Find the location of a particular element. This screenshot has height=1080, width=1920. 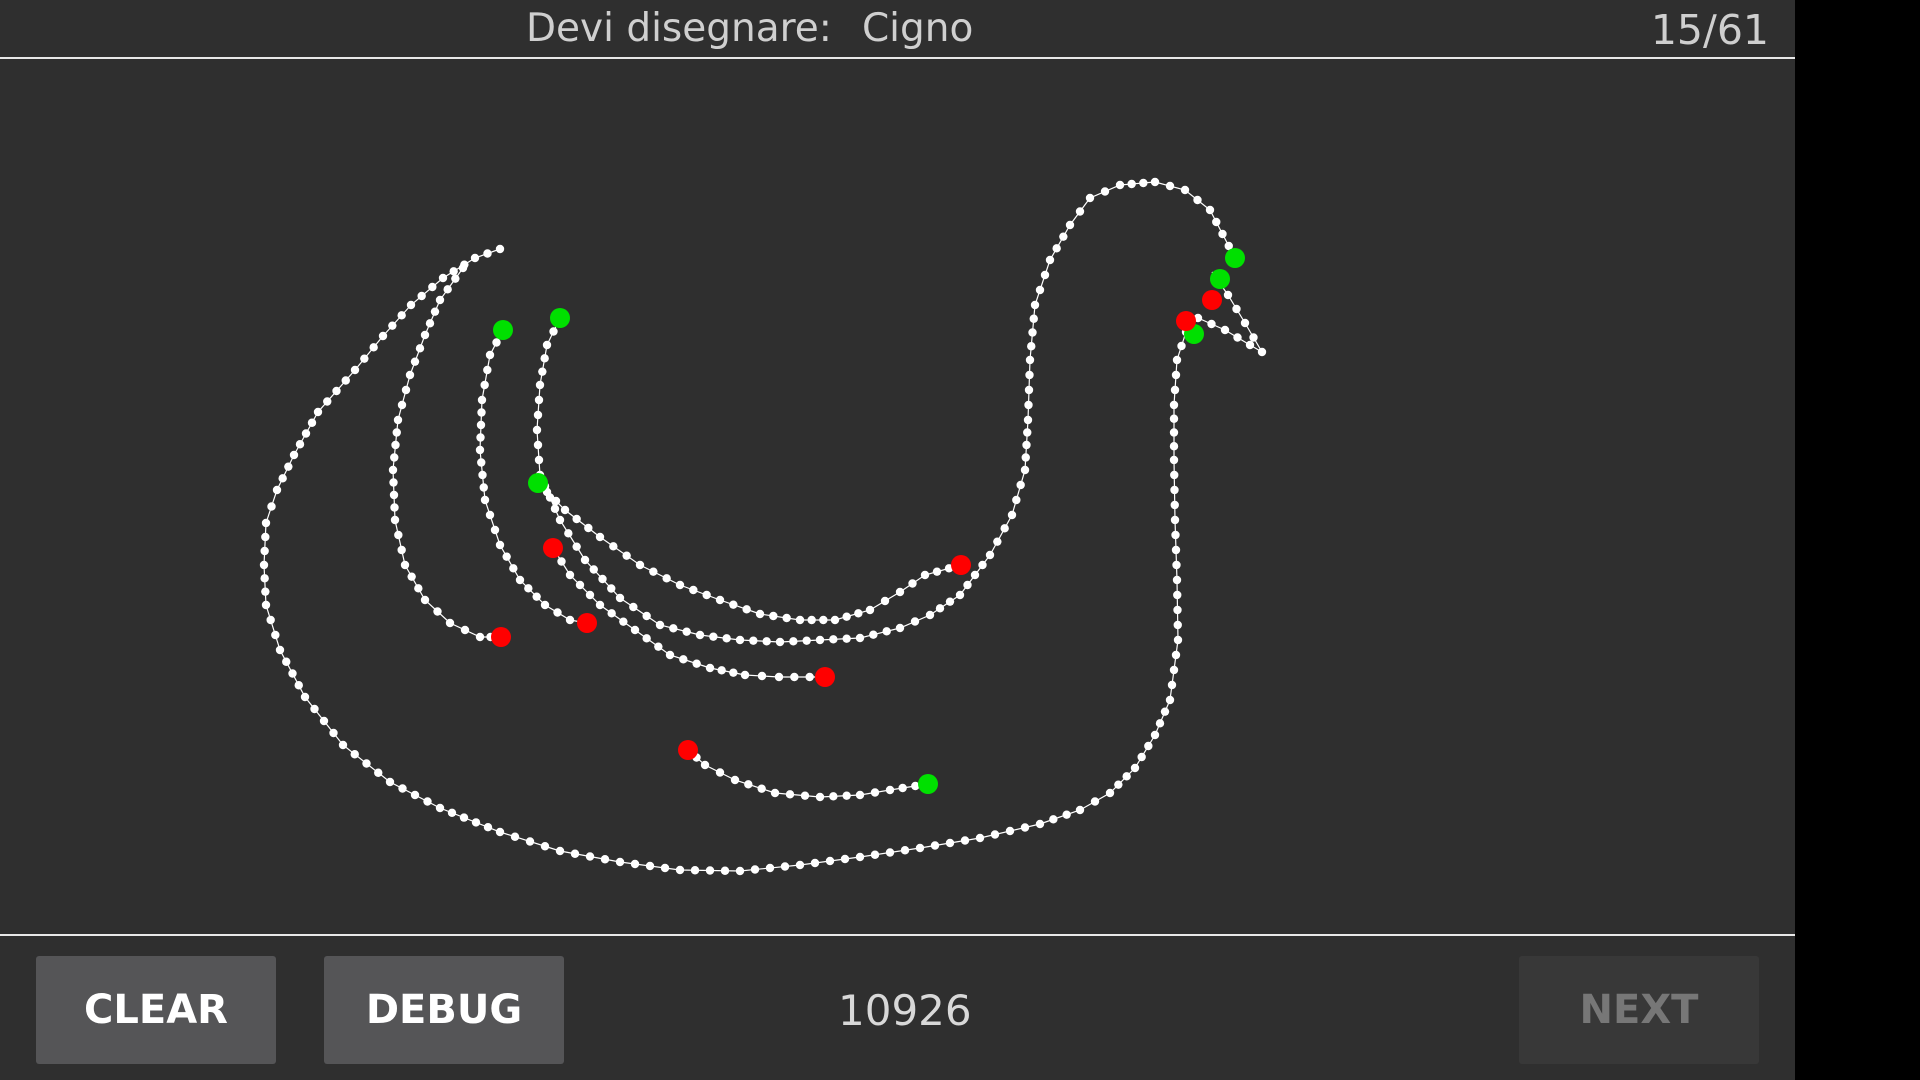

target-word: Cigno is located at coordinates (917, 28).